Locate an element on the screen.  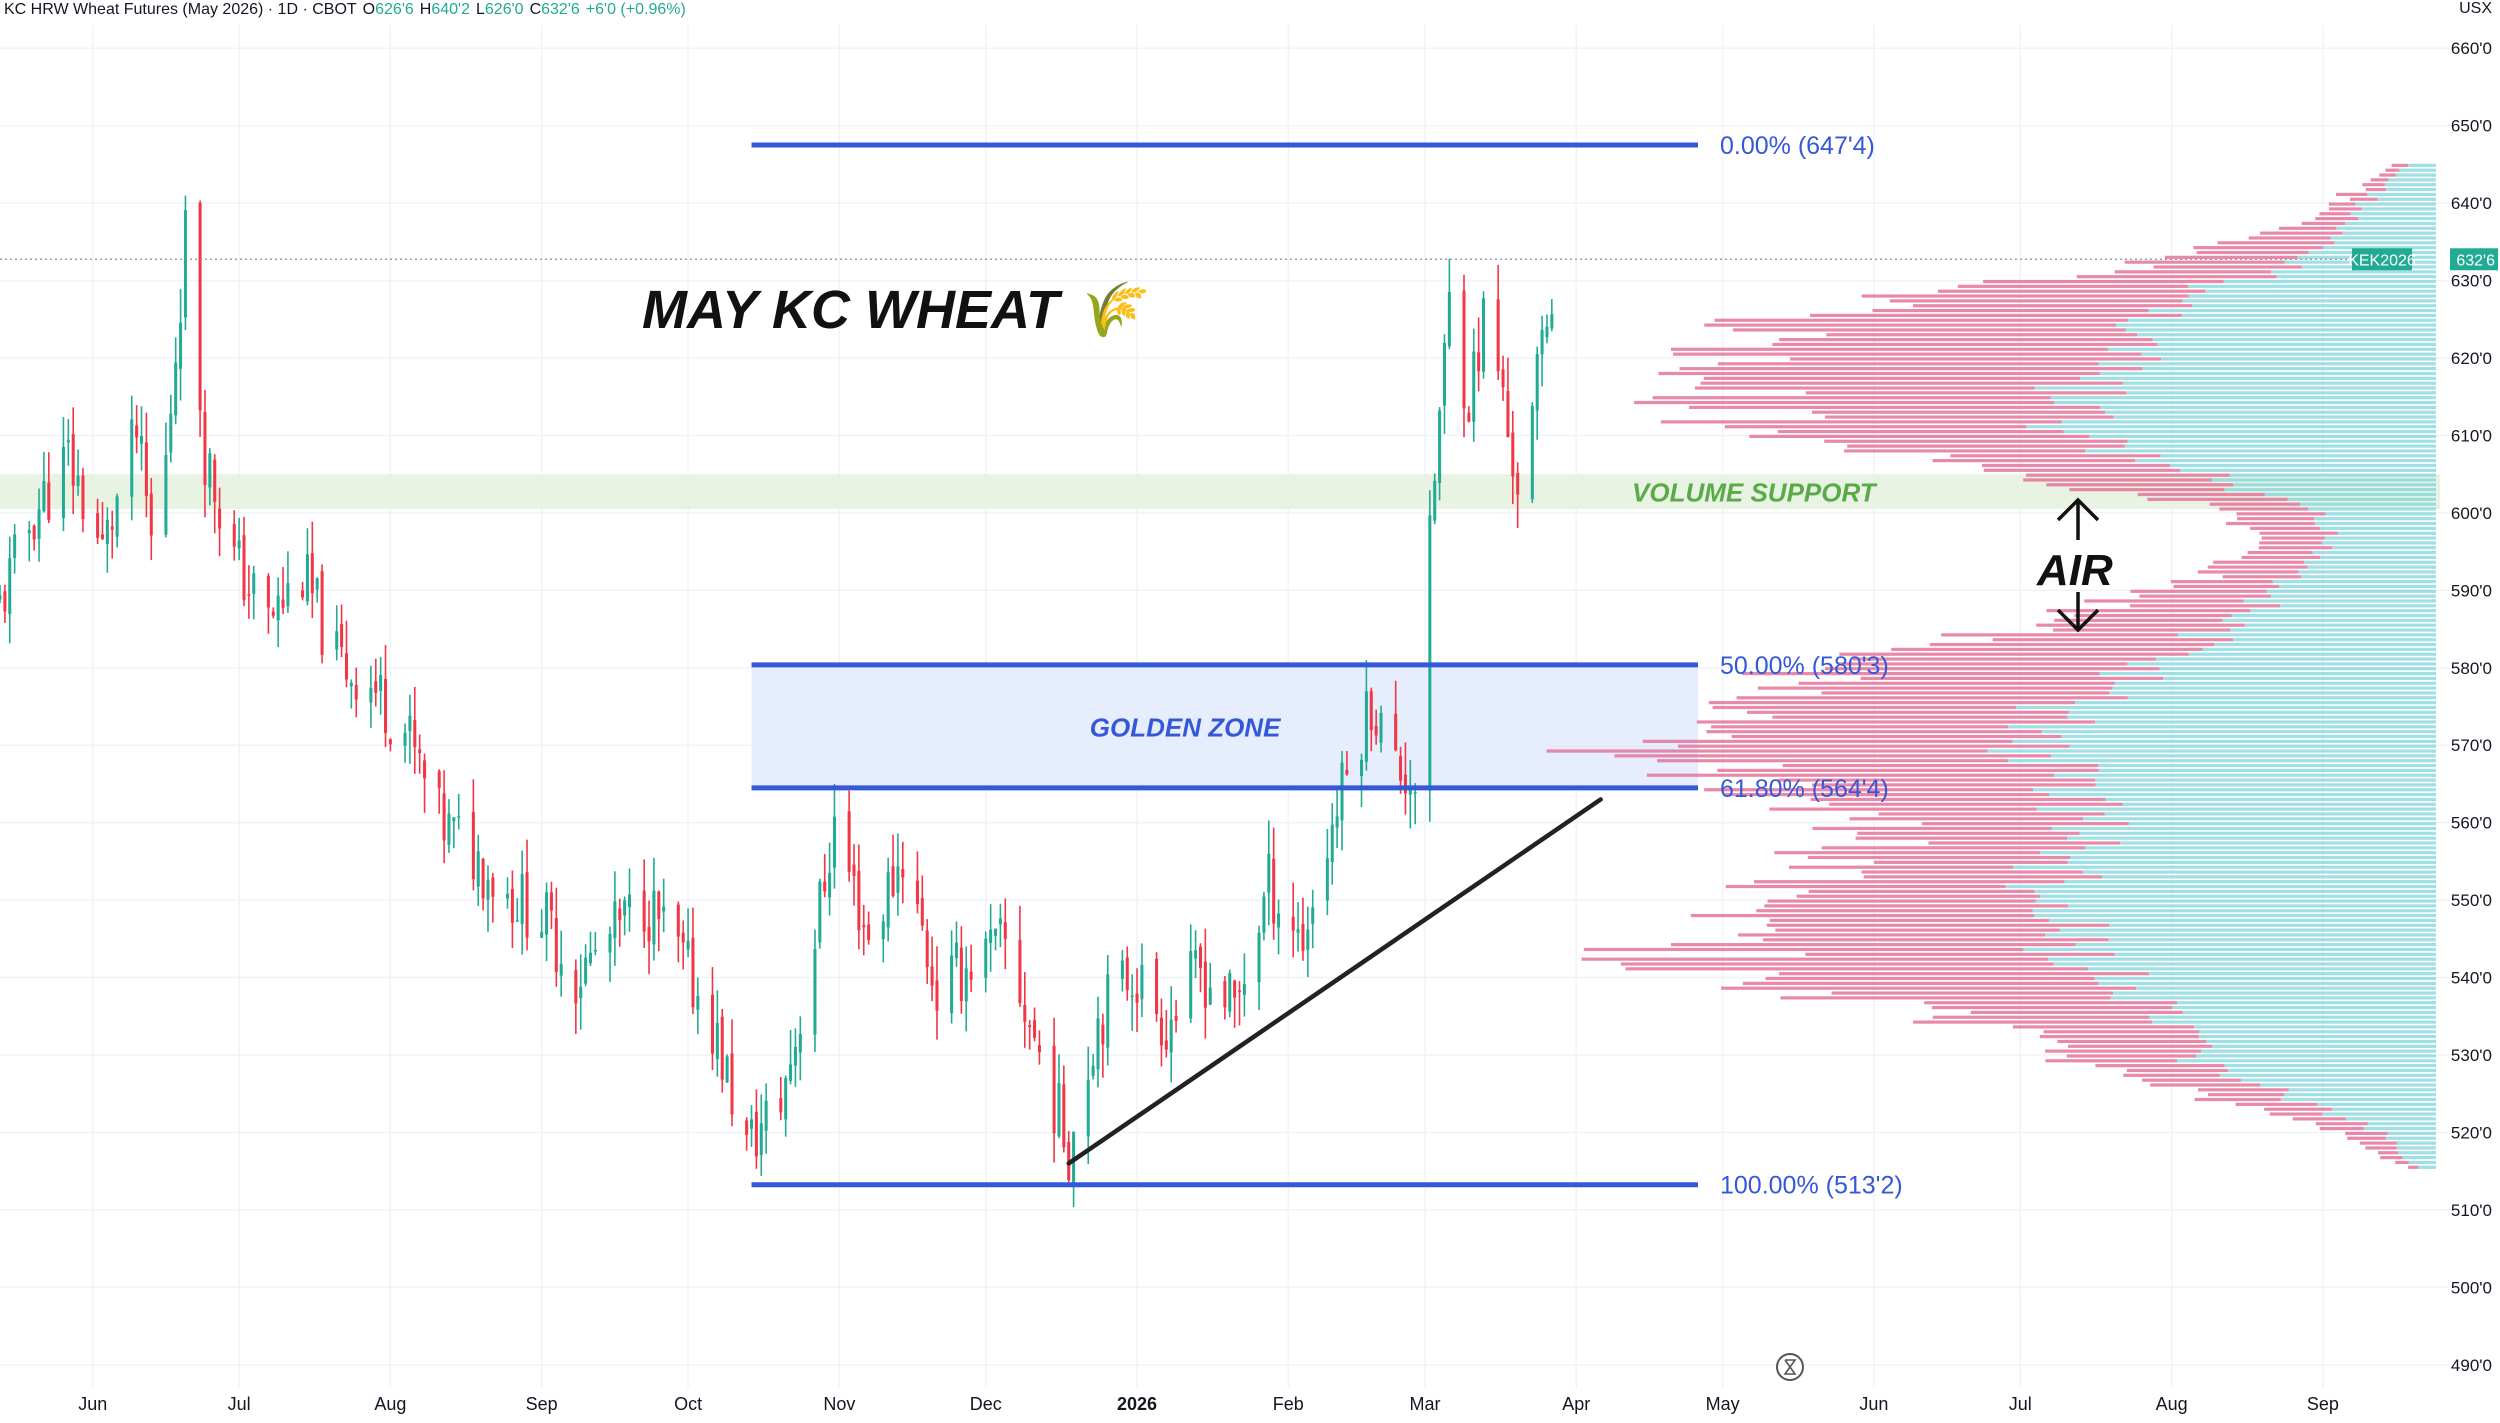
last-price-badge: KEK2026 632'6 is located at coordinates (2423, 259).